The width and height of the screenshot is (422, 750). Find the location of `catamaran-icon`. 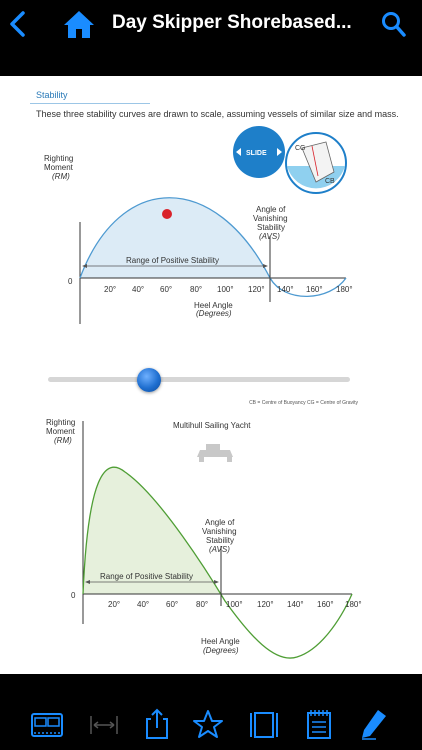

catamaran-icon is located at coordinates (215, 453).